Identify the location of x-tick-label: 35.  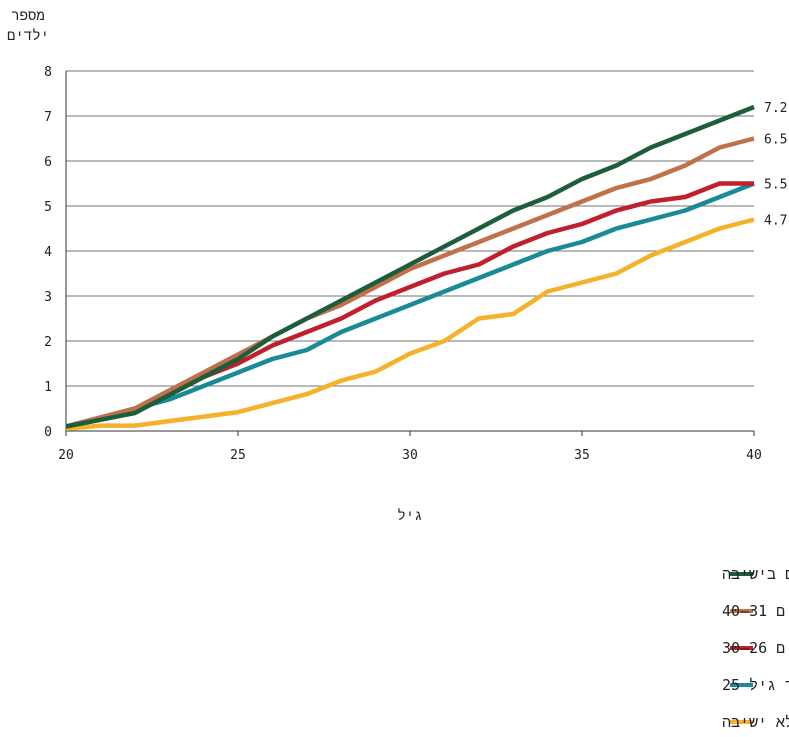
(582, 455).